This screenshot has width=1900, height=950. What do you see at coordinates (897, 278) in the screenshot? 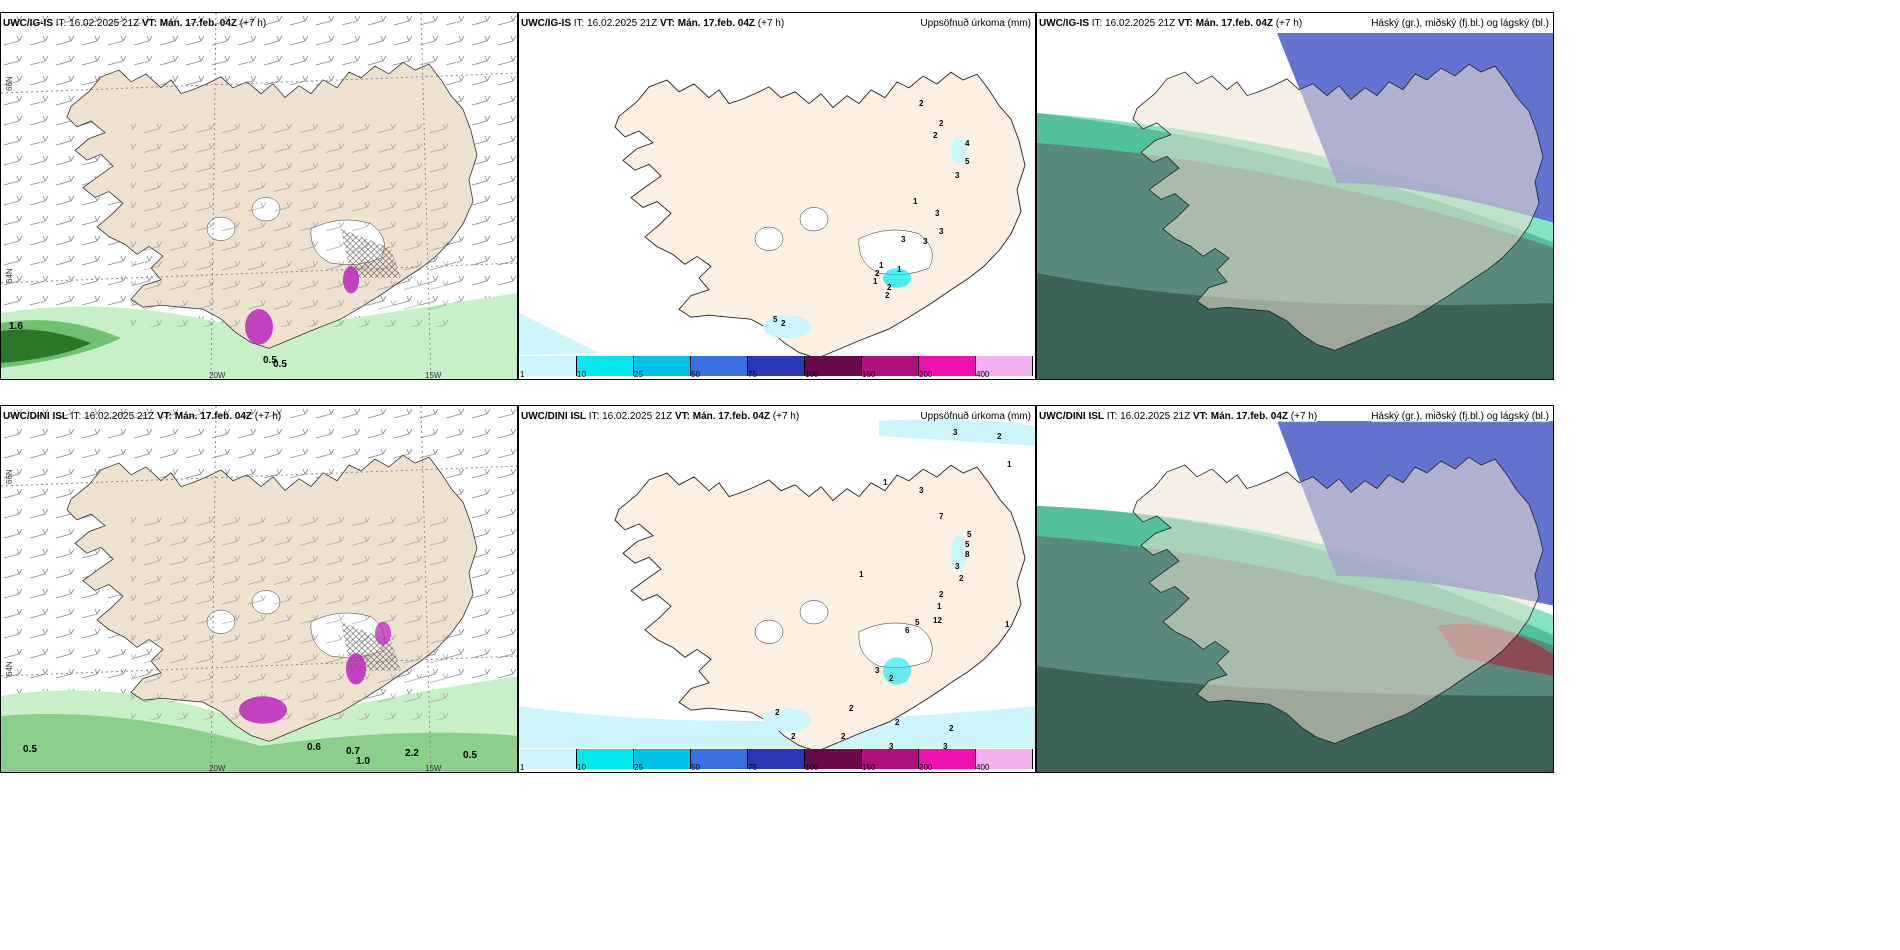
I see `precip-southeast` at bounding box center [897, 278].